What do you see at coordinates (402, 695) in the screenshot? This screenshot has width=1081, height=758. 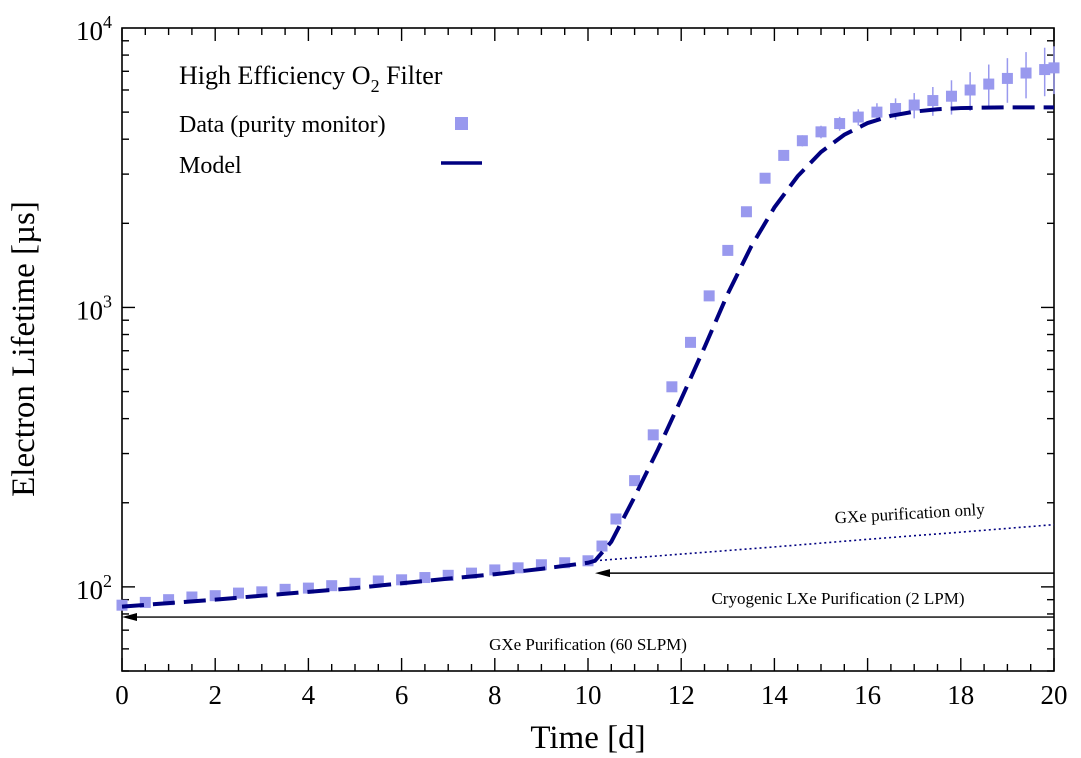 I see `x-tick-label: 6` at bounding box center [402, 695].